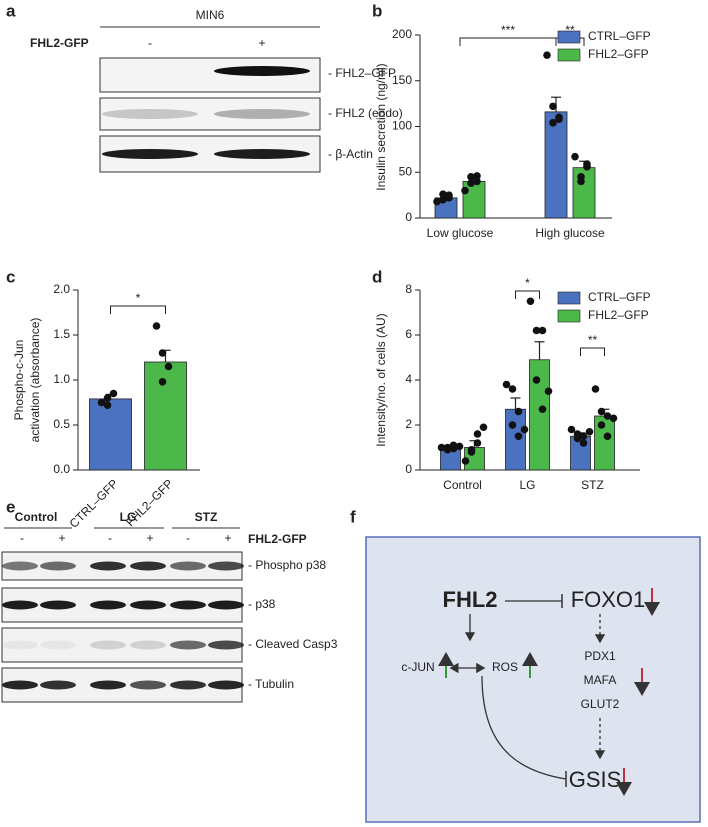  I want to click on blot-row-label: - Phospho p38, so click(287, 565).